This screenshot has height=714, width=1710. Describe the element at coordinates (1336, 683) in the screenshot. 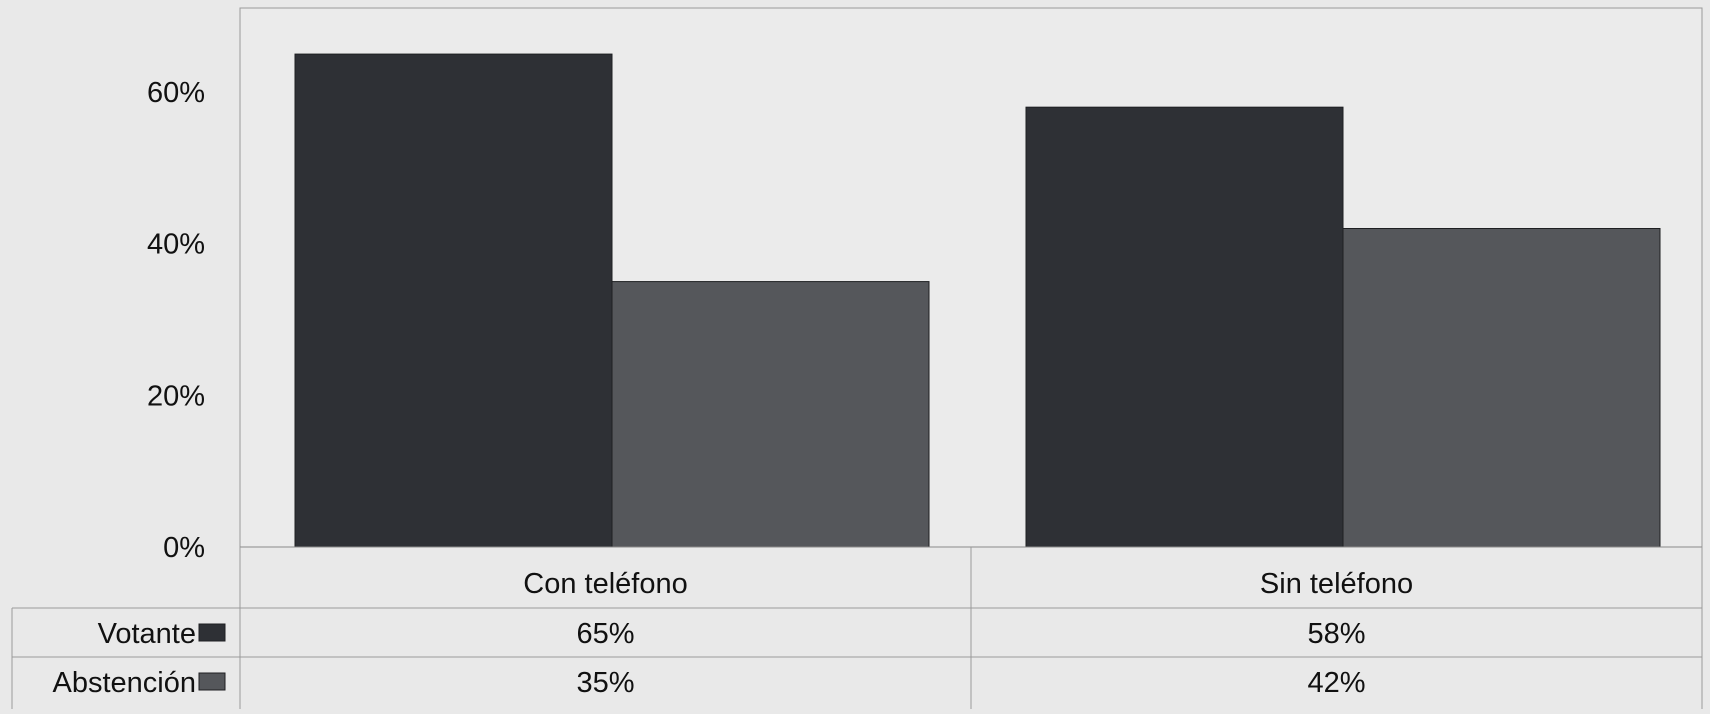

I see `data-table-value: 42%` at that location.